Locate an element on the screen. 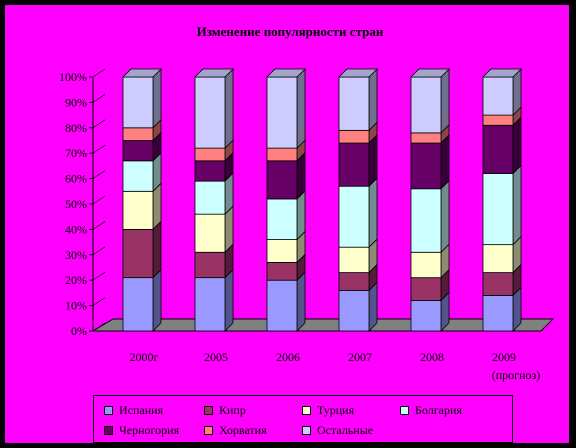 This screenshot has width=576, height=448. legend-label: Кипр is located at coordinates (232, 409).